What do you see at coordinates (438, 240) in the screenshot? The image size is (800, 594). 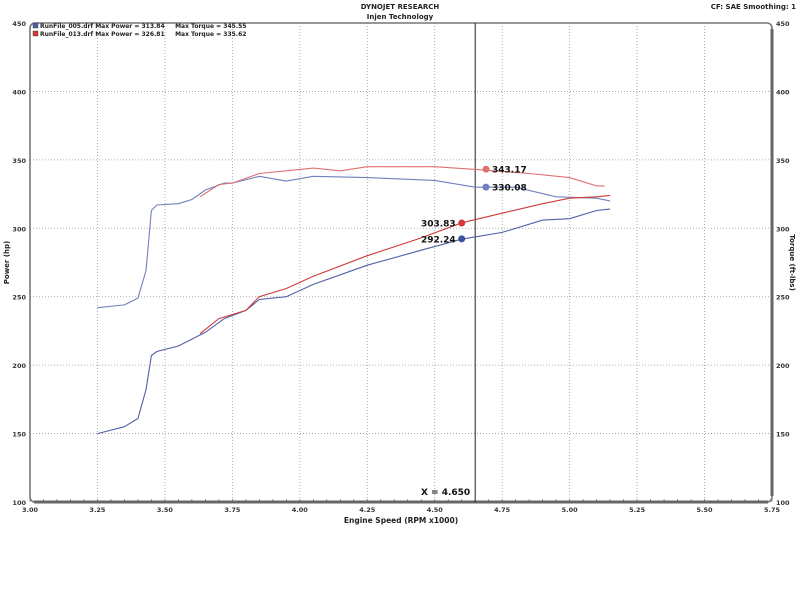 I see `marker-label: 292.24` at bounding box center [438, 240].